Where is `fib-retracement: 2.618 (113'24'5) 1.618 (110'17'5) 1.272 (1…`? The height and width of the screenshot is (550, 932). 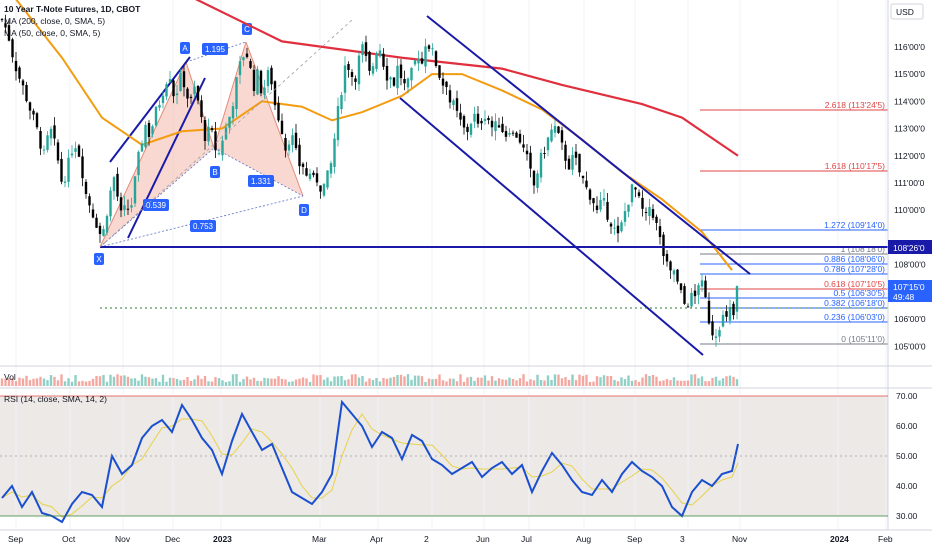
fib-retracement: 2.618 (113'24'5) 1.618 (110'17'5) 1.272 (1… is located at coordinates (794, 222).